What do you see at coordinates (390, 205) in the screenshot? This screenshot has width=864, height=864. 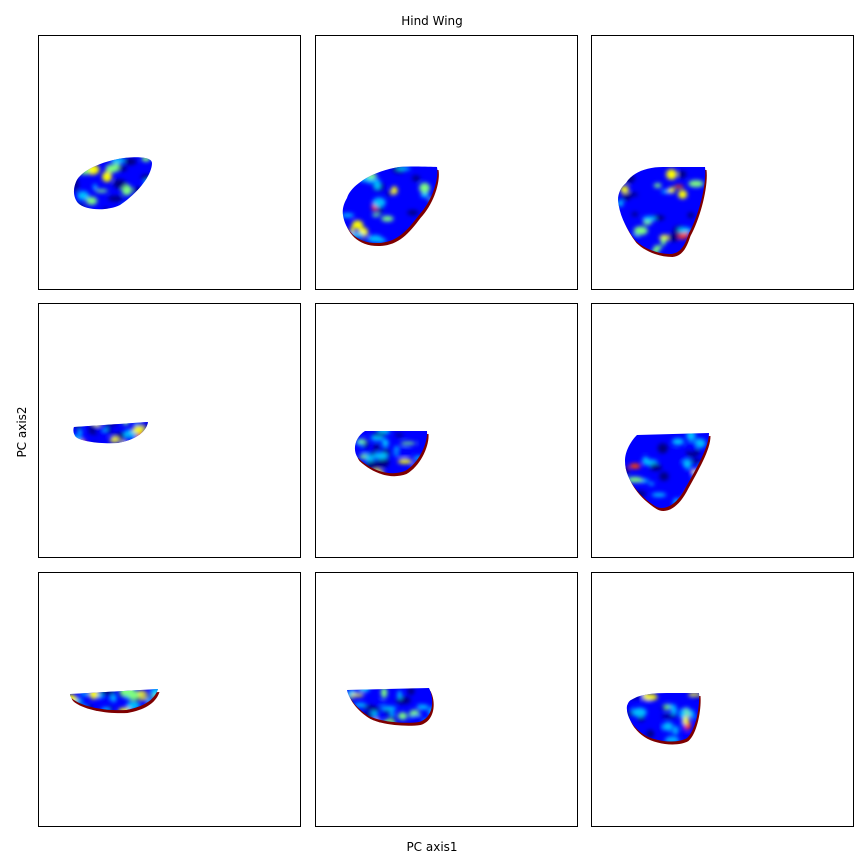 I see `wing-shape` at bounding box center [390, 205].